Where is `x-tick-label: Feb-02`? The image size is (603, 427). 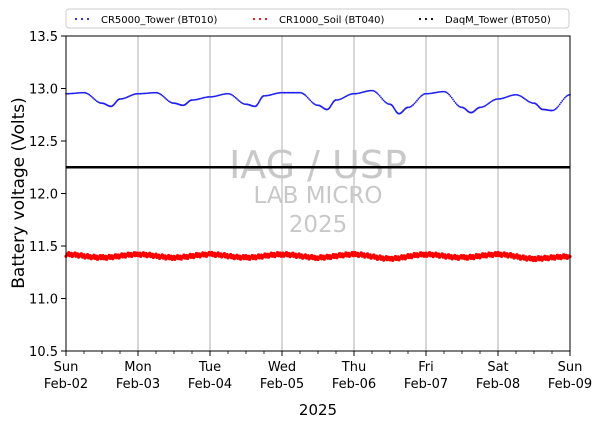 x-tick-label: Feb-02 is located at coordinates (66, 384).